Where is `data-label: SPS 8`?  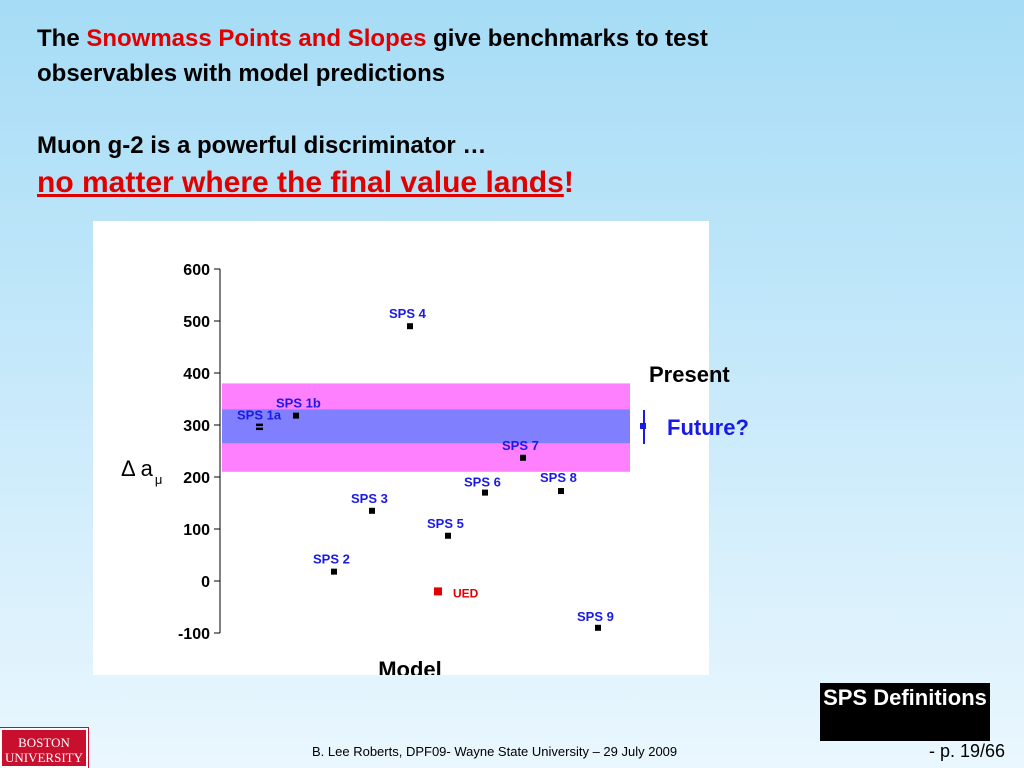
data-label: SPS 8 is located at coordinates (558, 477).